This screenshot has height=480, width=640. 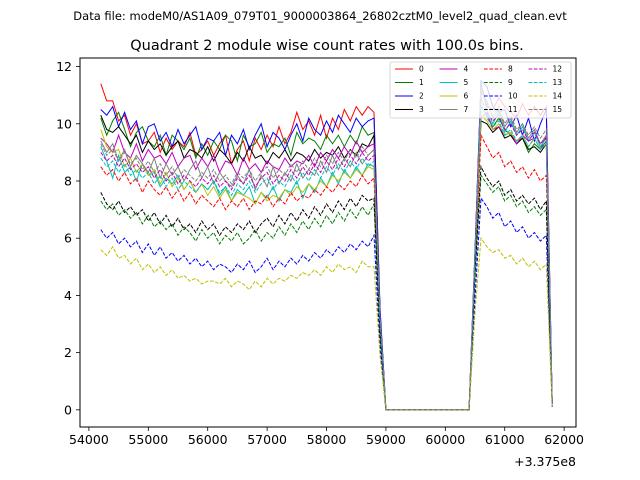 I want to click on y-tick-label: 0, so click(x=68, y=409).